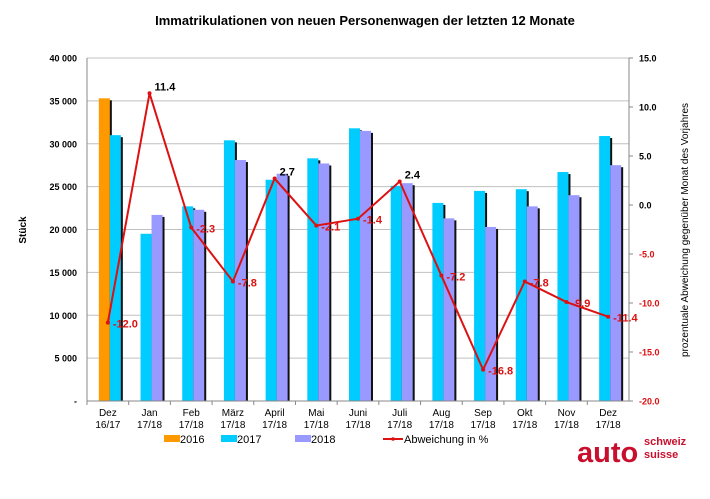  What do you see at coordinates (358, 413) in the screenshot?
I see `x-tick-label: Juni` at bounding box center [358, 413].